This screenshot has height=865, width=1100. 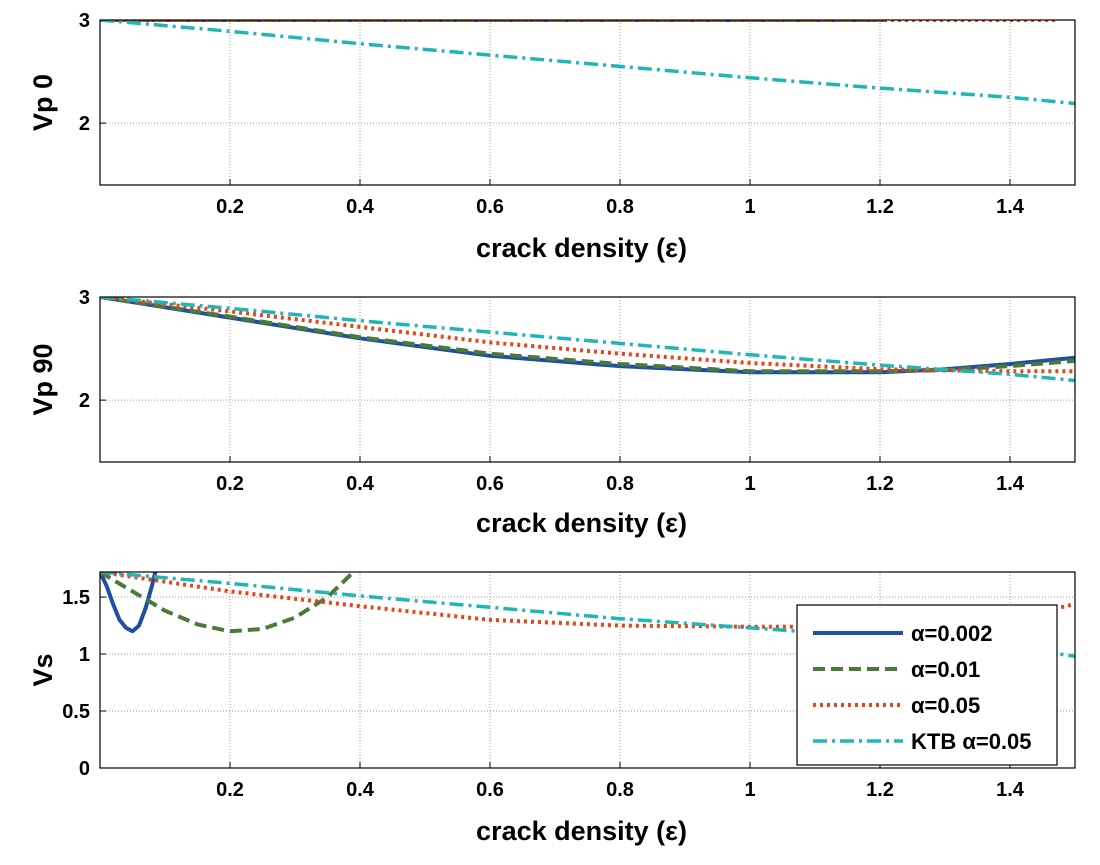 I want to click on legend-label-ktb: KTB α=0.05, so click(x=971, y=741).